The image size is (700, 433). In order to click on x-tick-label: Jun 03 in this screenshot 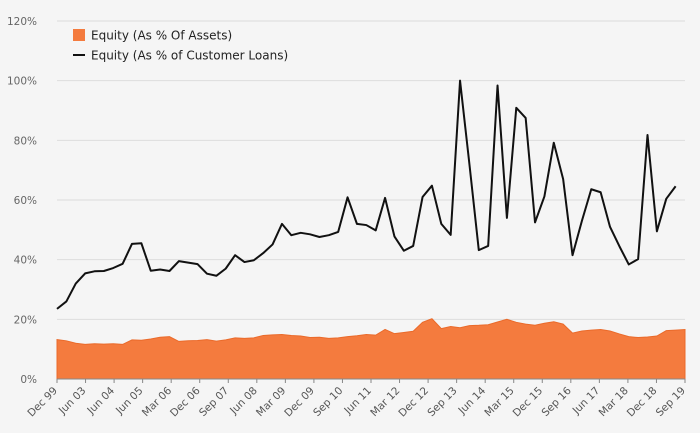, I will do `click(72, 401)`.